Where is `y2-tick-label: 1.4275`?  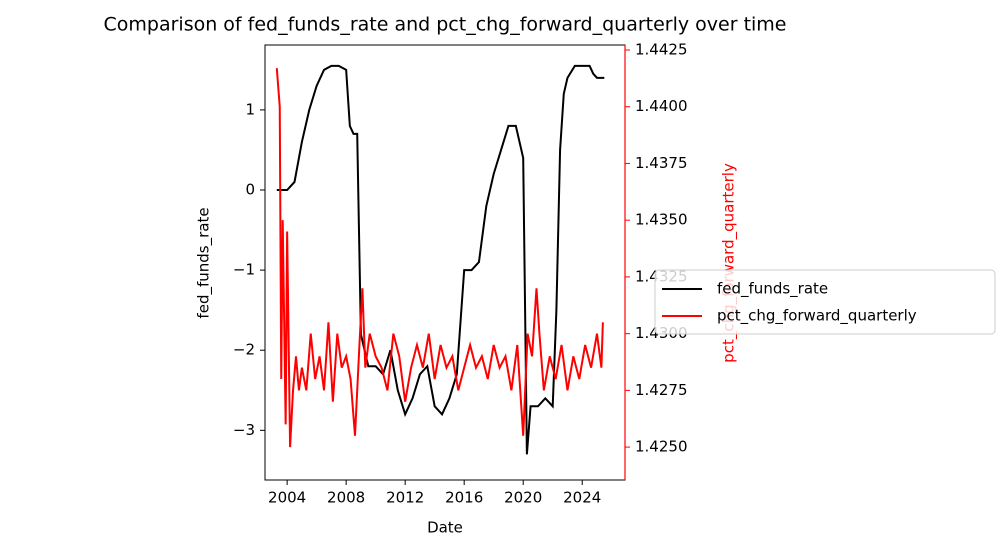 y2-tick-label: 1.4275 is located at coordinates (661, 390).